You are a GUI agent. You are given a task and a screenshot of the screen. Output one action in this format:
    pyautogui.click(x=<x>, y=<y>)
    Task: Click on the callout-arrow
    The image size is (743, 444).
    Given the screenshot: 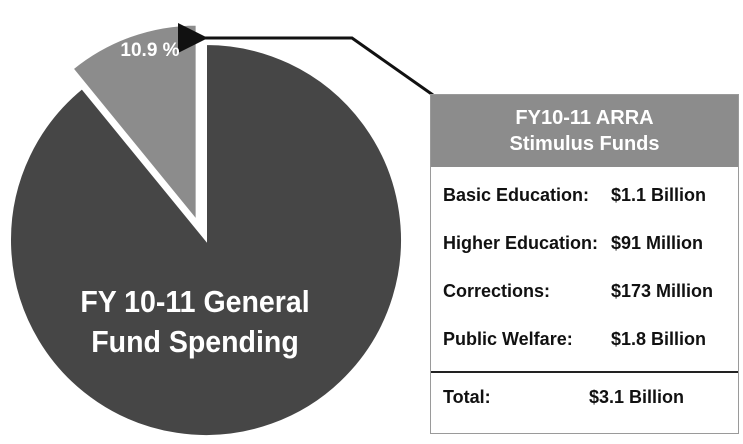 What is the action you would take?
    pyautogui.click(x=306, y=60)
    